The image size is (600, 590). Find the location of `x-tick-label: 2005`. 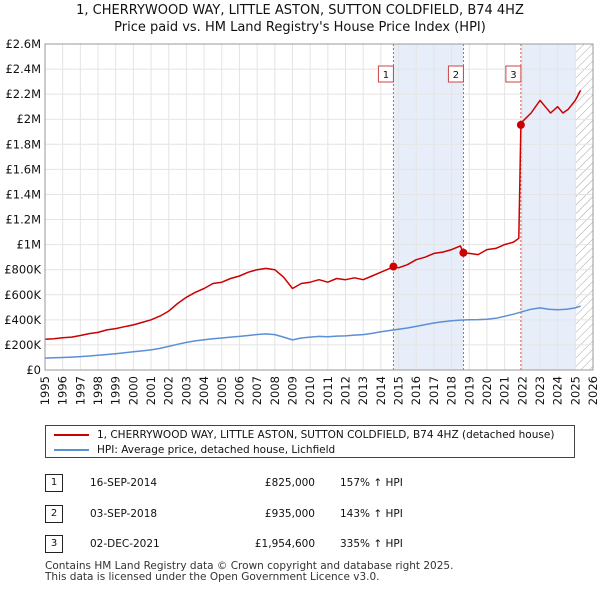

x-tick-label: 2005 is located at coordinates (222, 390).